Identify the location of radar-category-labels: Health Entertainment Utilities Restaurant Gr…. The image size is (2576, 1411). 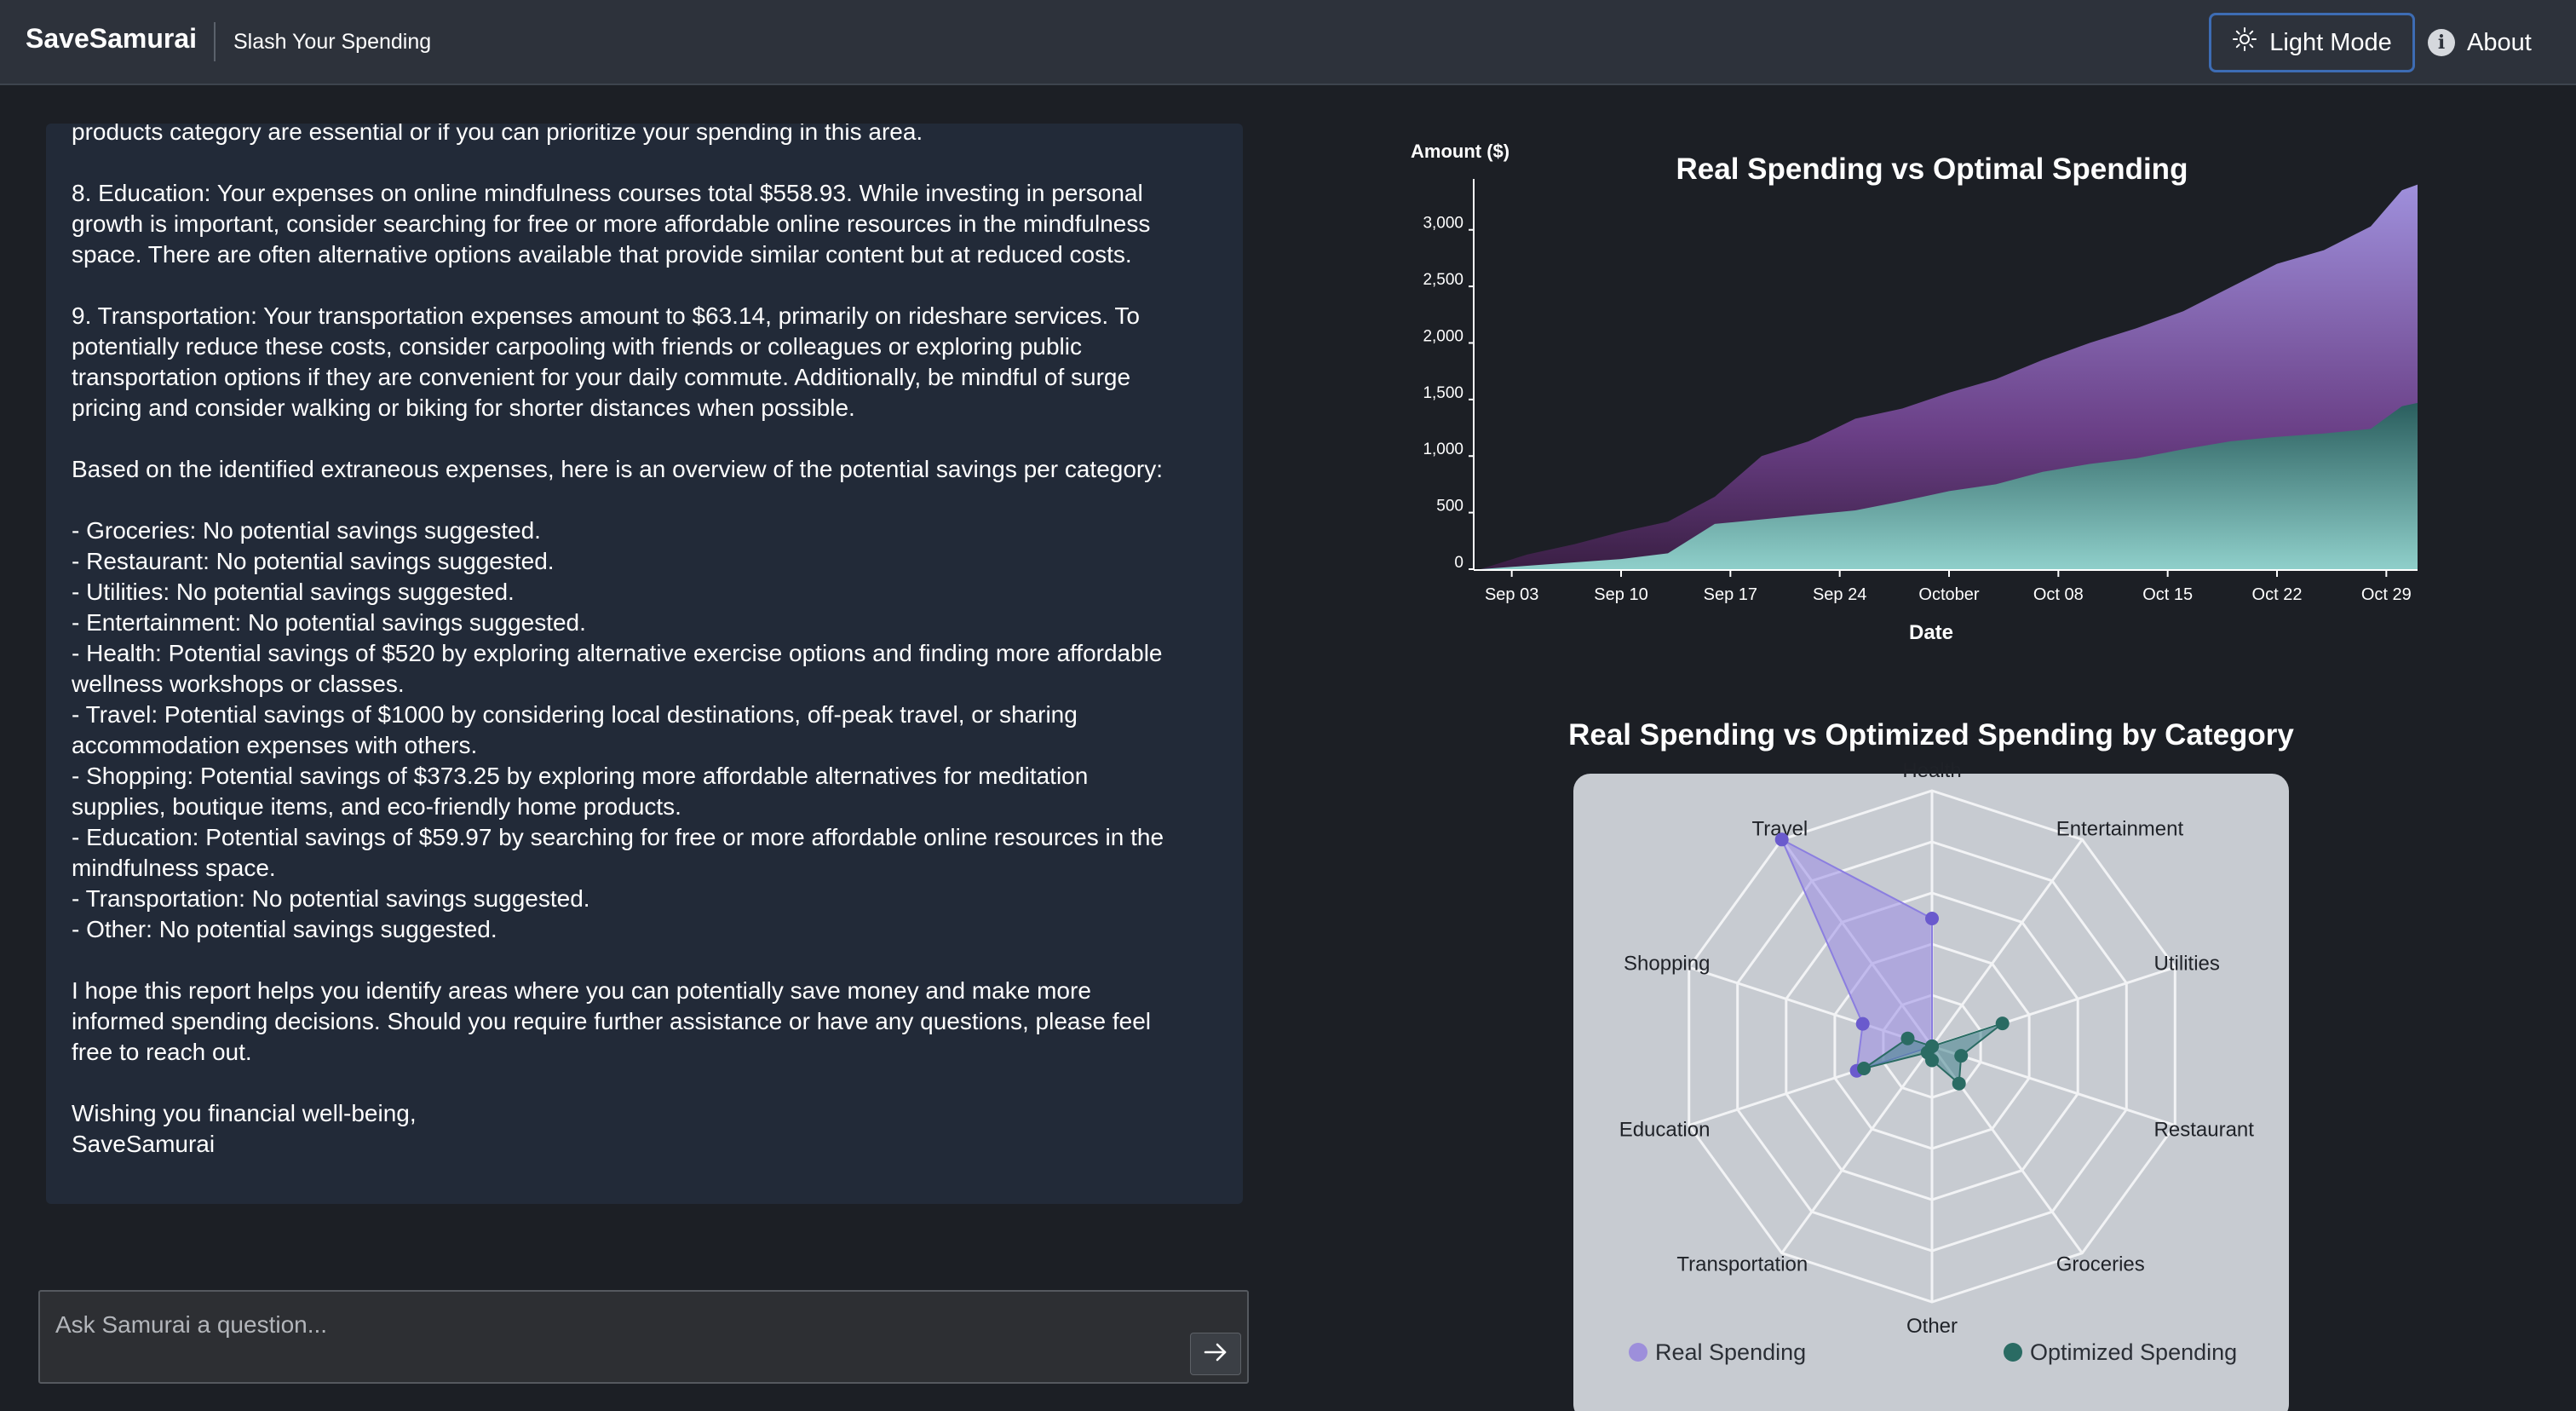
(1937, 1048).